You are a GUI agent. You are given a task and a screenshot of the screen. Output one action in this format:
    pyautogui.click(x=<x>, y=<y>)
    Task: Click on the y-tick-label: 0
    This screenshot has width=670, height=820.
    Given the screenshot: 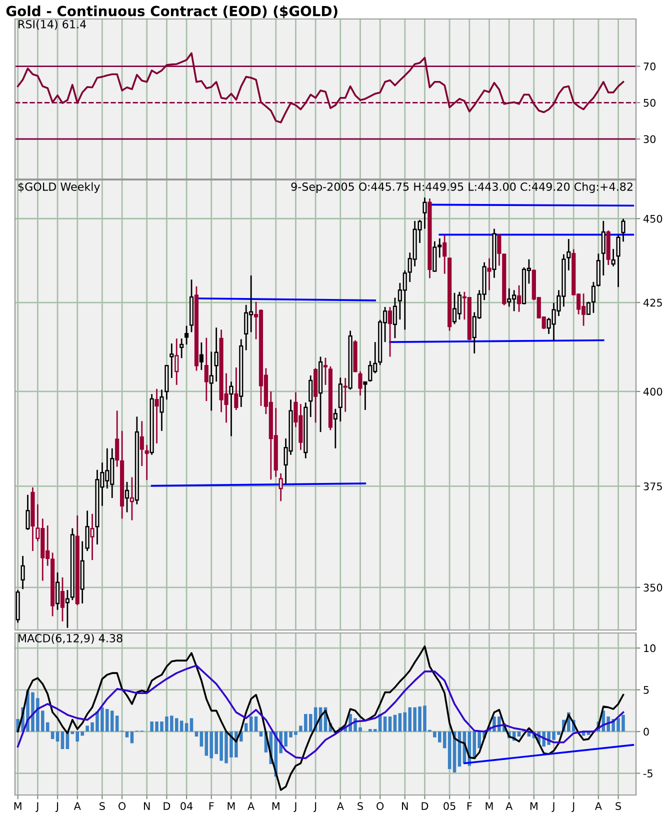 What is the action you would take?
    pyautogui.click(x=646, y=732)
    